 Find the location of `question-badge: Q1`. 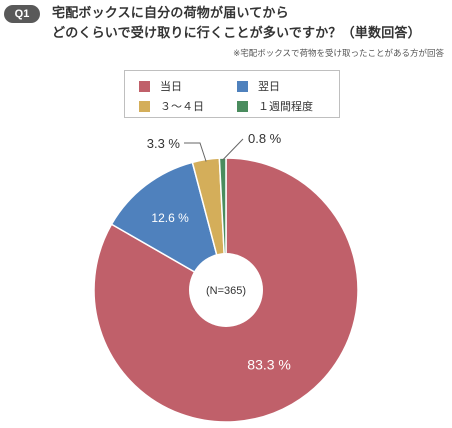

question-badge: Q1 is located at coordinates (22, 14).